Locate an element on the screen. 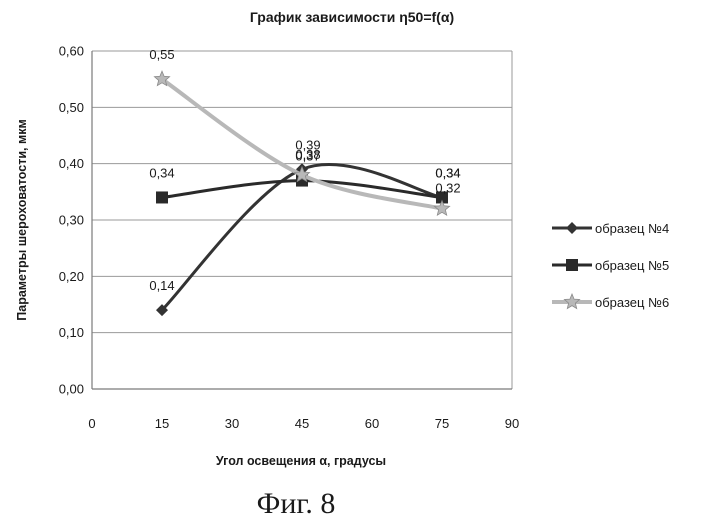 The image size is (702, 522). x-tick-labels: 0 15 30 45 60 75 90 is located at coordinates (303, 423).